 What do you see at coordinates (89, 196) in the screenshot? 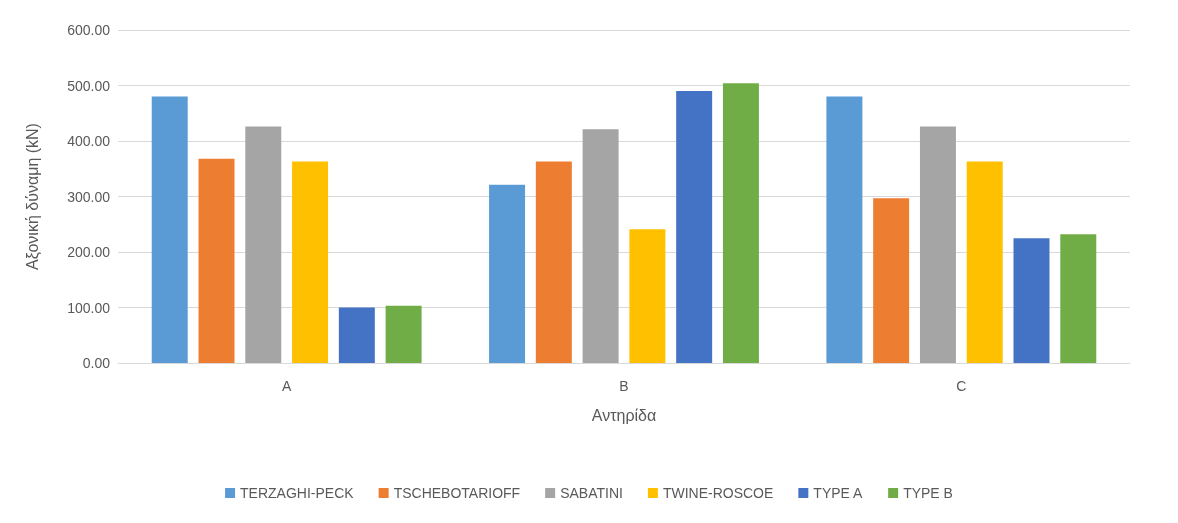
I see `y-tick-label: 300.00` at bounding box center [89, 196].